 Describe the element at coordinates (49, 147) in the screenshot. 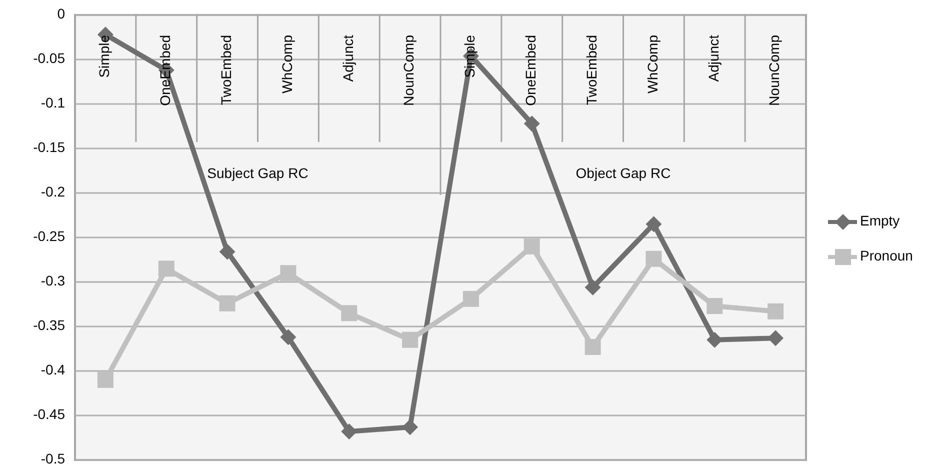

I see `y-tick-label: -0.15` at that location.